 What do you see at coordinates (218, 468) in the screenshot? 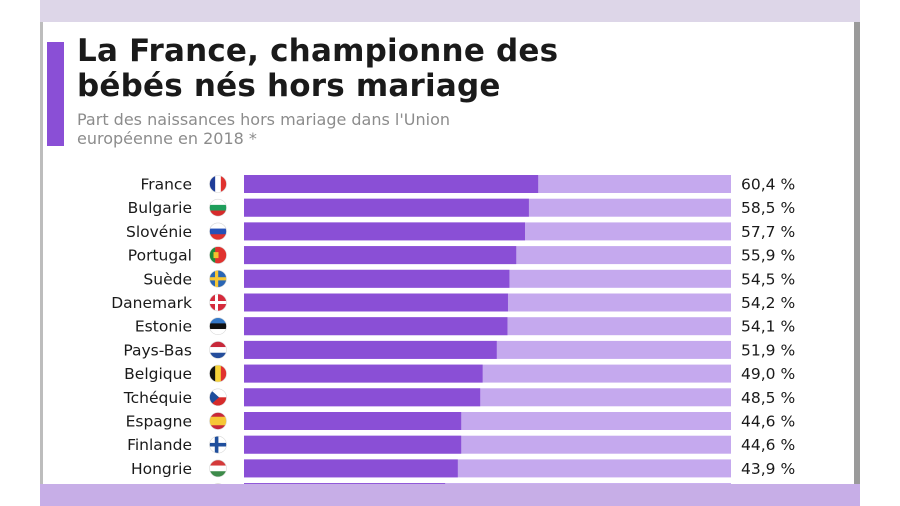
I see `hungary-flag-icon` at bounding box center [218, 468].